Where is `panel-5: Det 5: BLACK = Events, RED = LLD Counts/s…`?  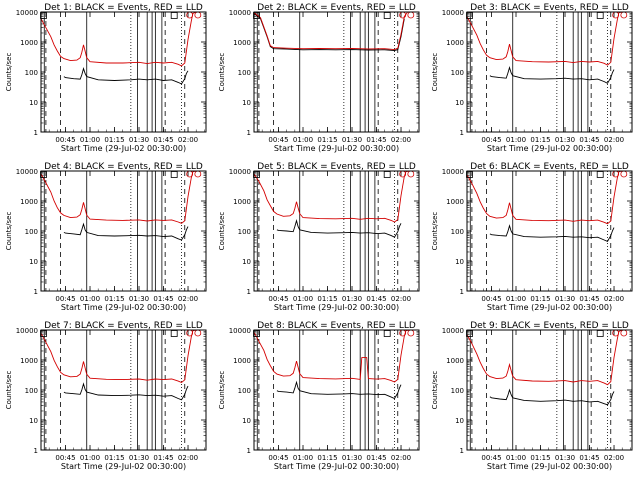
panel-5: Det 5: BLACK = Events, RED = LLD Counts/s… is located at coordinates (319, 237).